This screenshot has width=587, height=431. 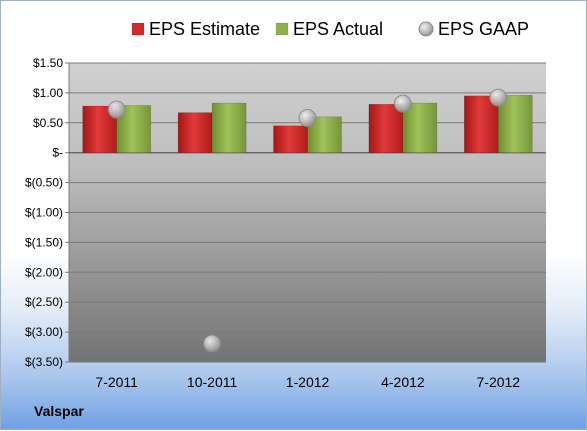 I want to click on x-category-label: 10-2011, so click(x=212, y=382).